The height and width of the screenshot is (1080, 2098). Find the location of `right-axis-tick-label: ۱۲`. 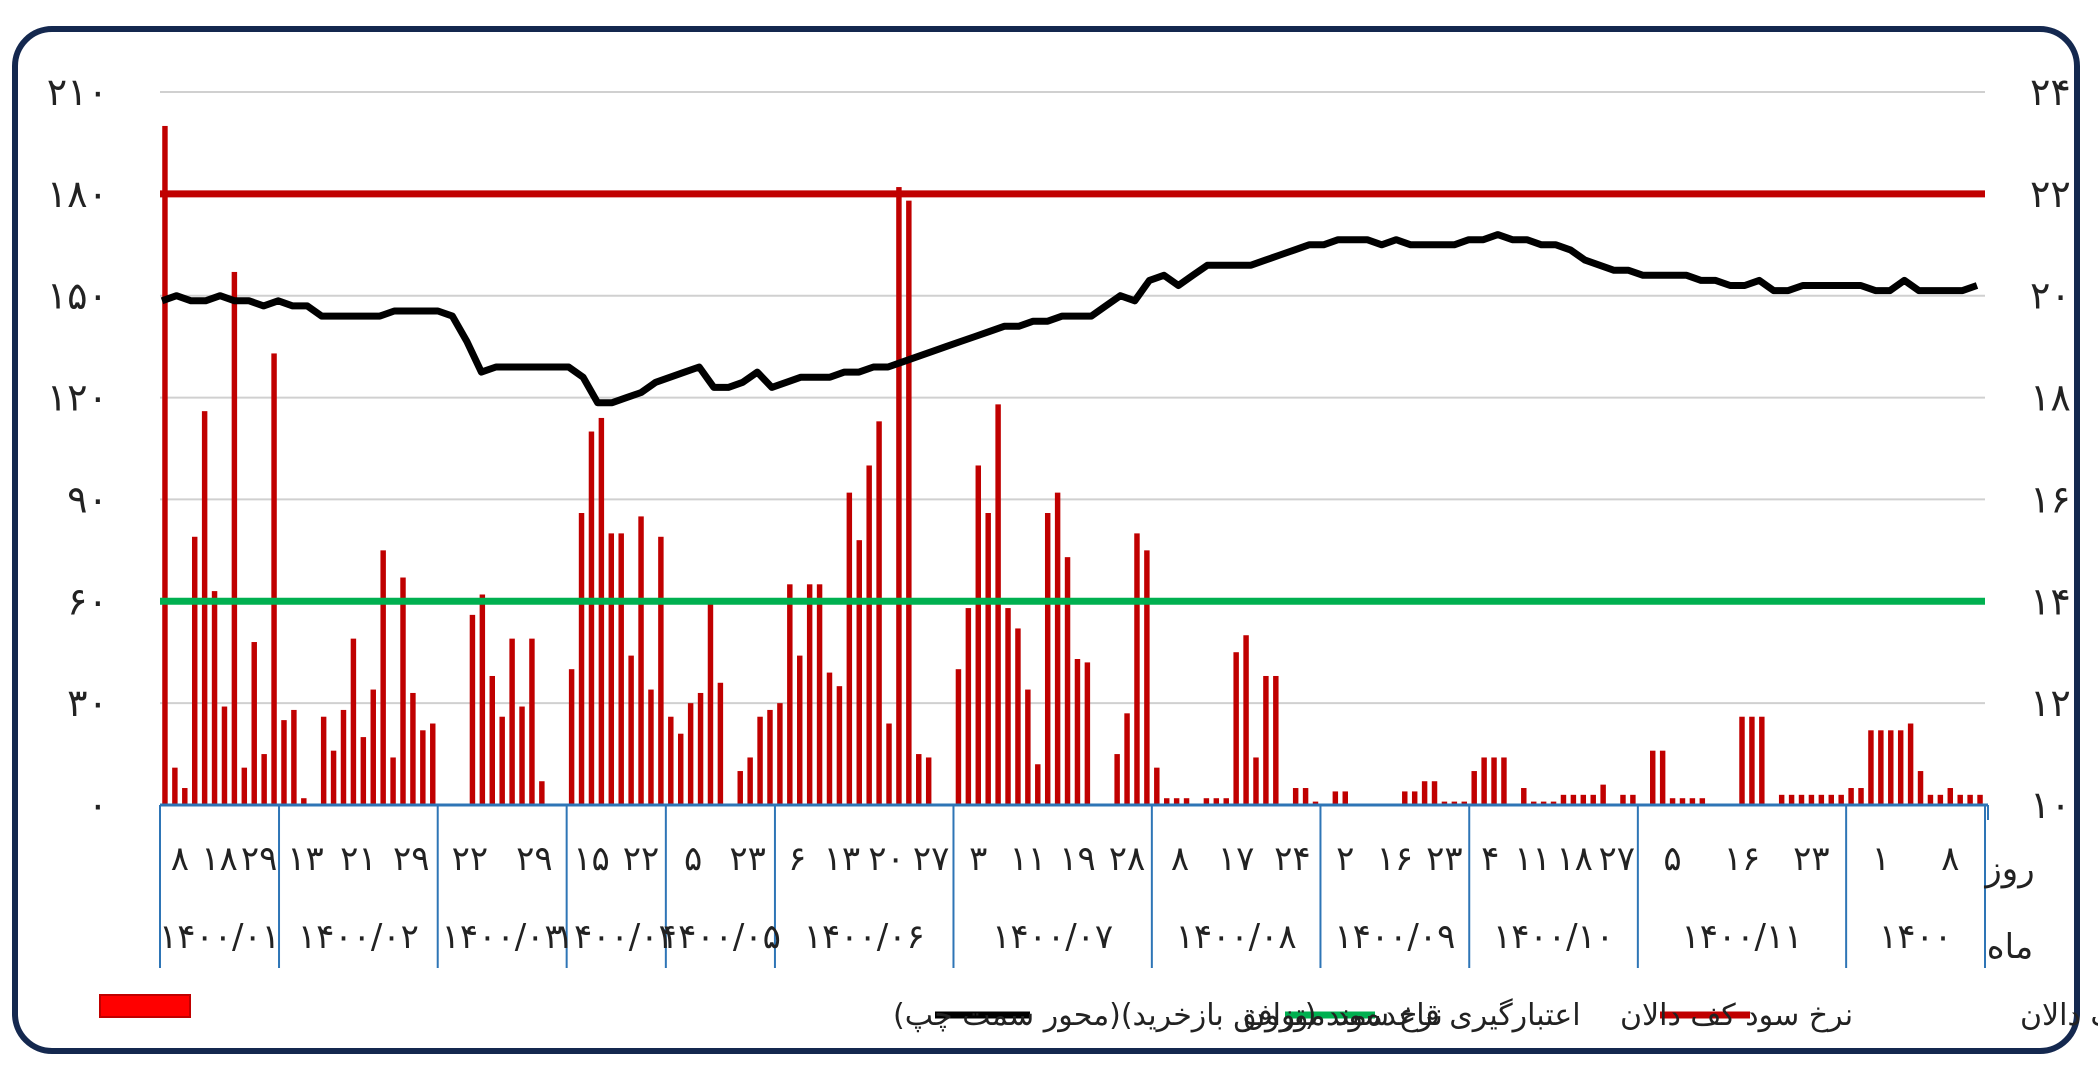

right-axis-tick-label: ۱۲ is located at coordinates (2050, 703).